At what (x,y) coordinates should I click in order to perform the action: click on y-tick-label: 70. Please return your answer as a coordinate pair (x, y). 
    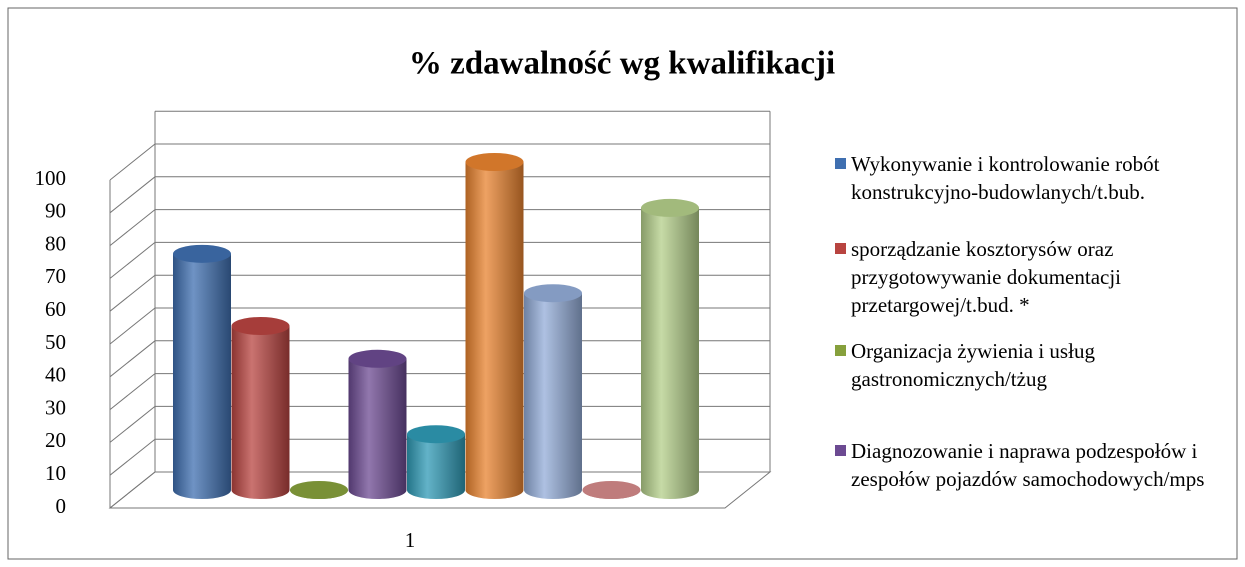
    Looking at the image, I should click on (55, 276).